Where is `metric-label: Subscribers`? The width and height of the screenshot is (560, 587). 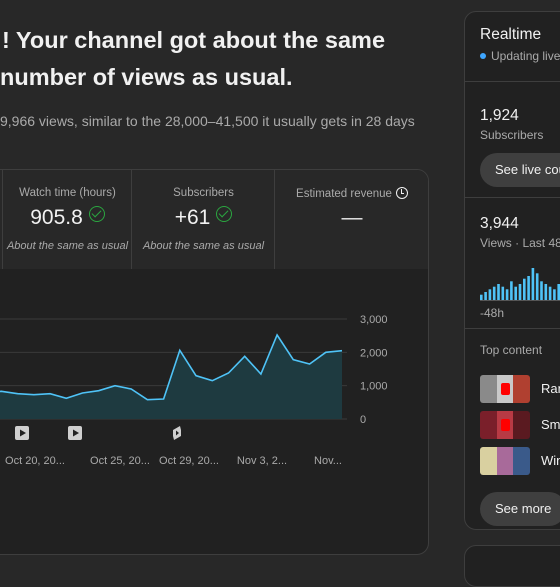 metric-label: Subscribers is located at coordinates (203, 193).